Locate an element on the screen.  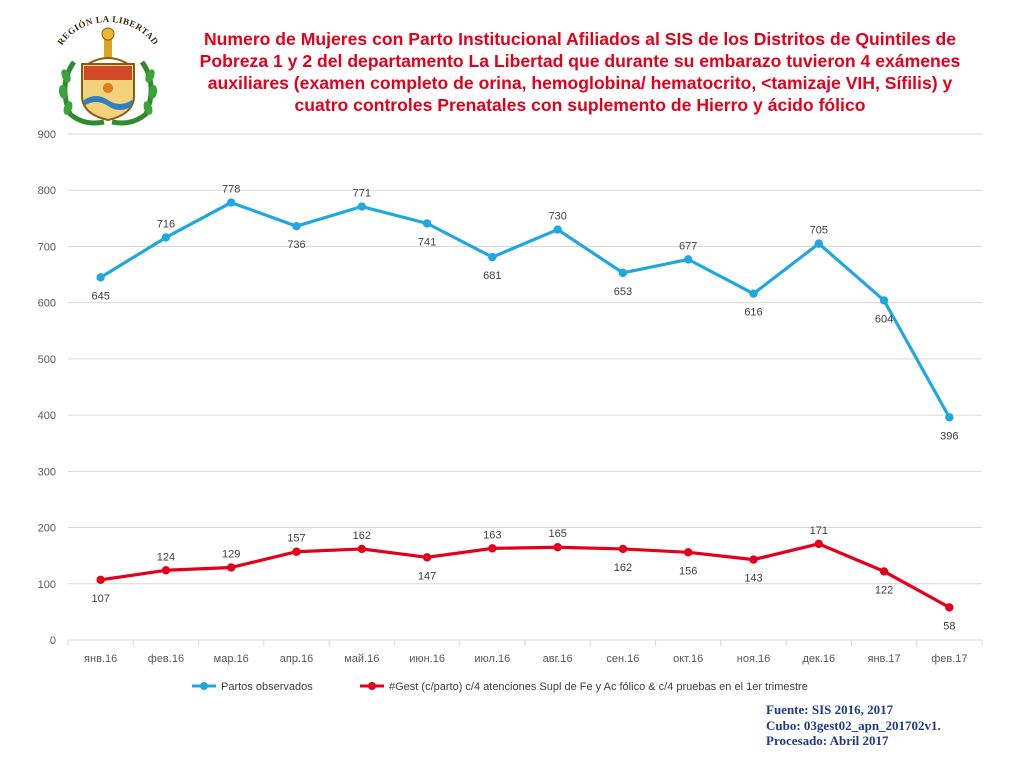
x-tick-label: ноя.16 is located at coordinates (753, 659).